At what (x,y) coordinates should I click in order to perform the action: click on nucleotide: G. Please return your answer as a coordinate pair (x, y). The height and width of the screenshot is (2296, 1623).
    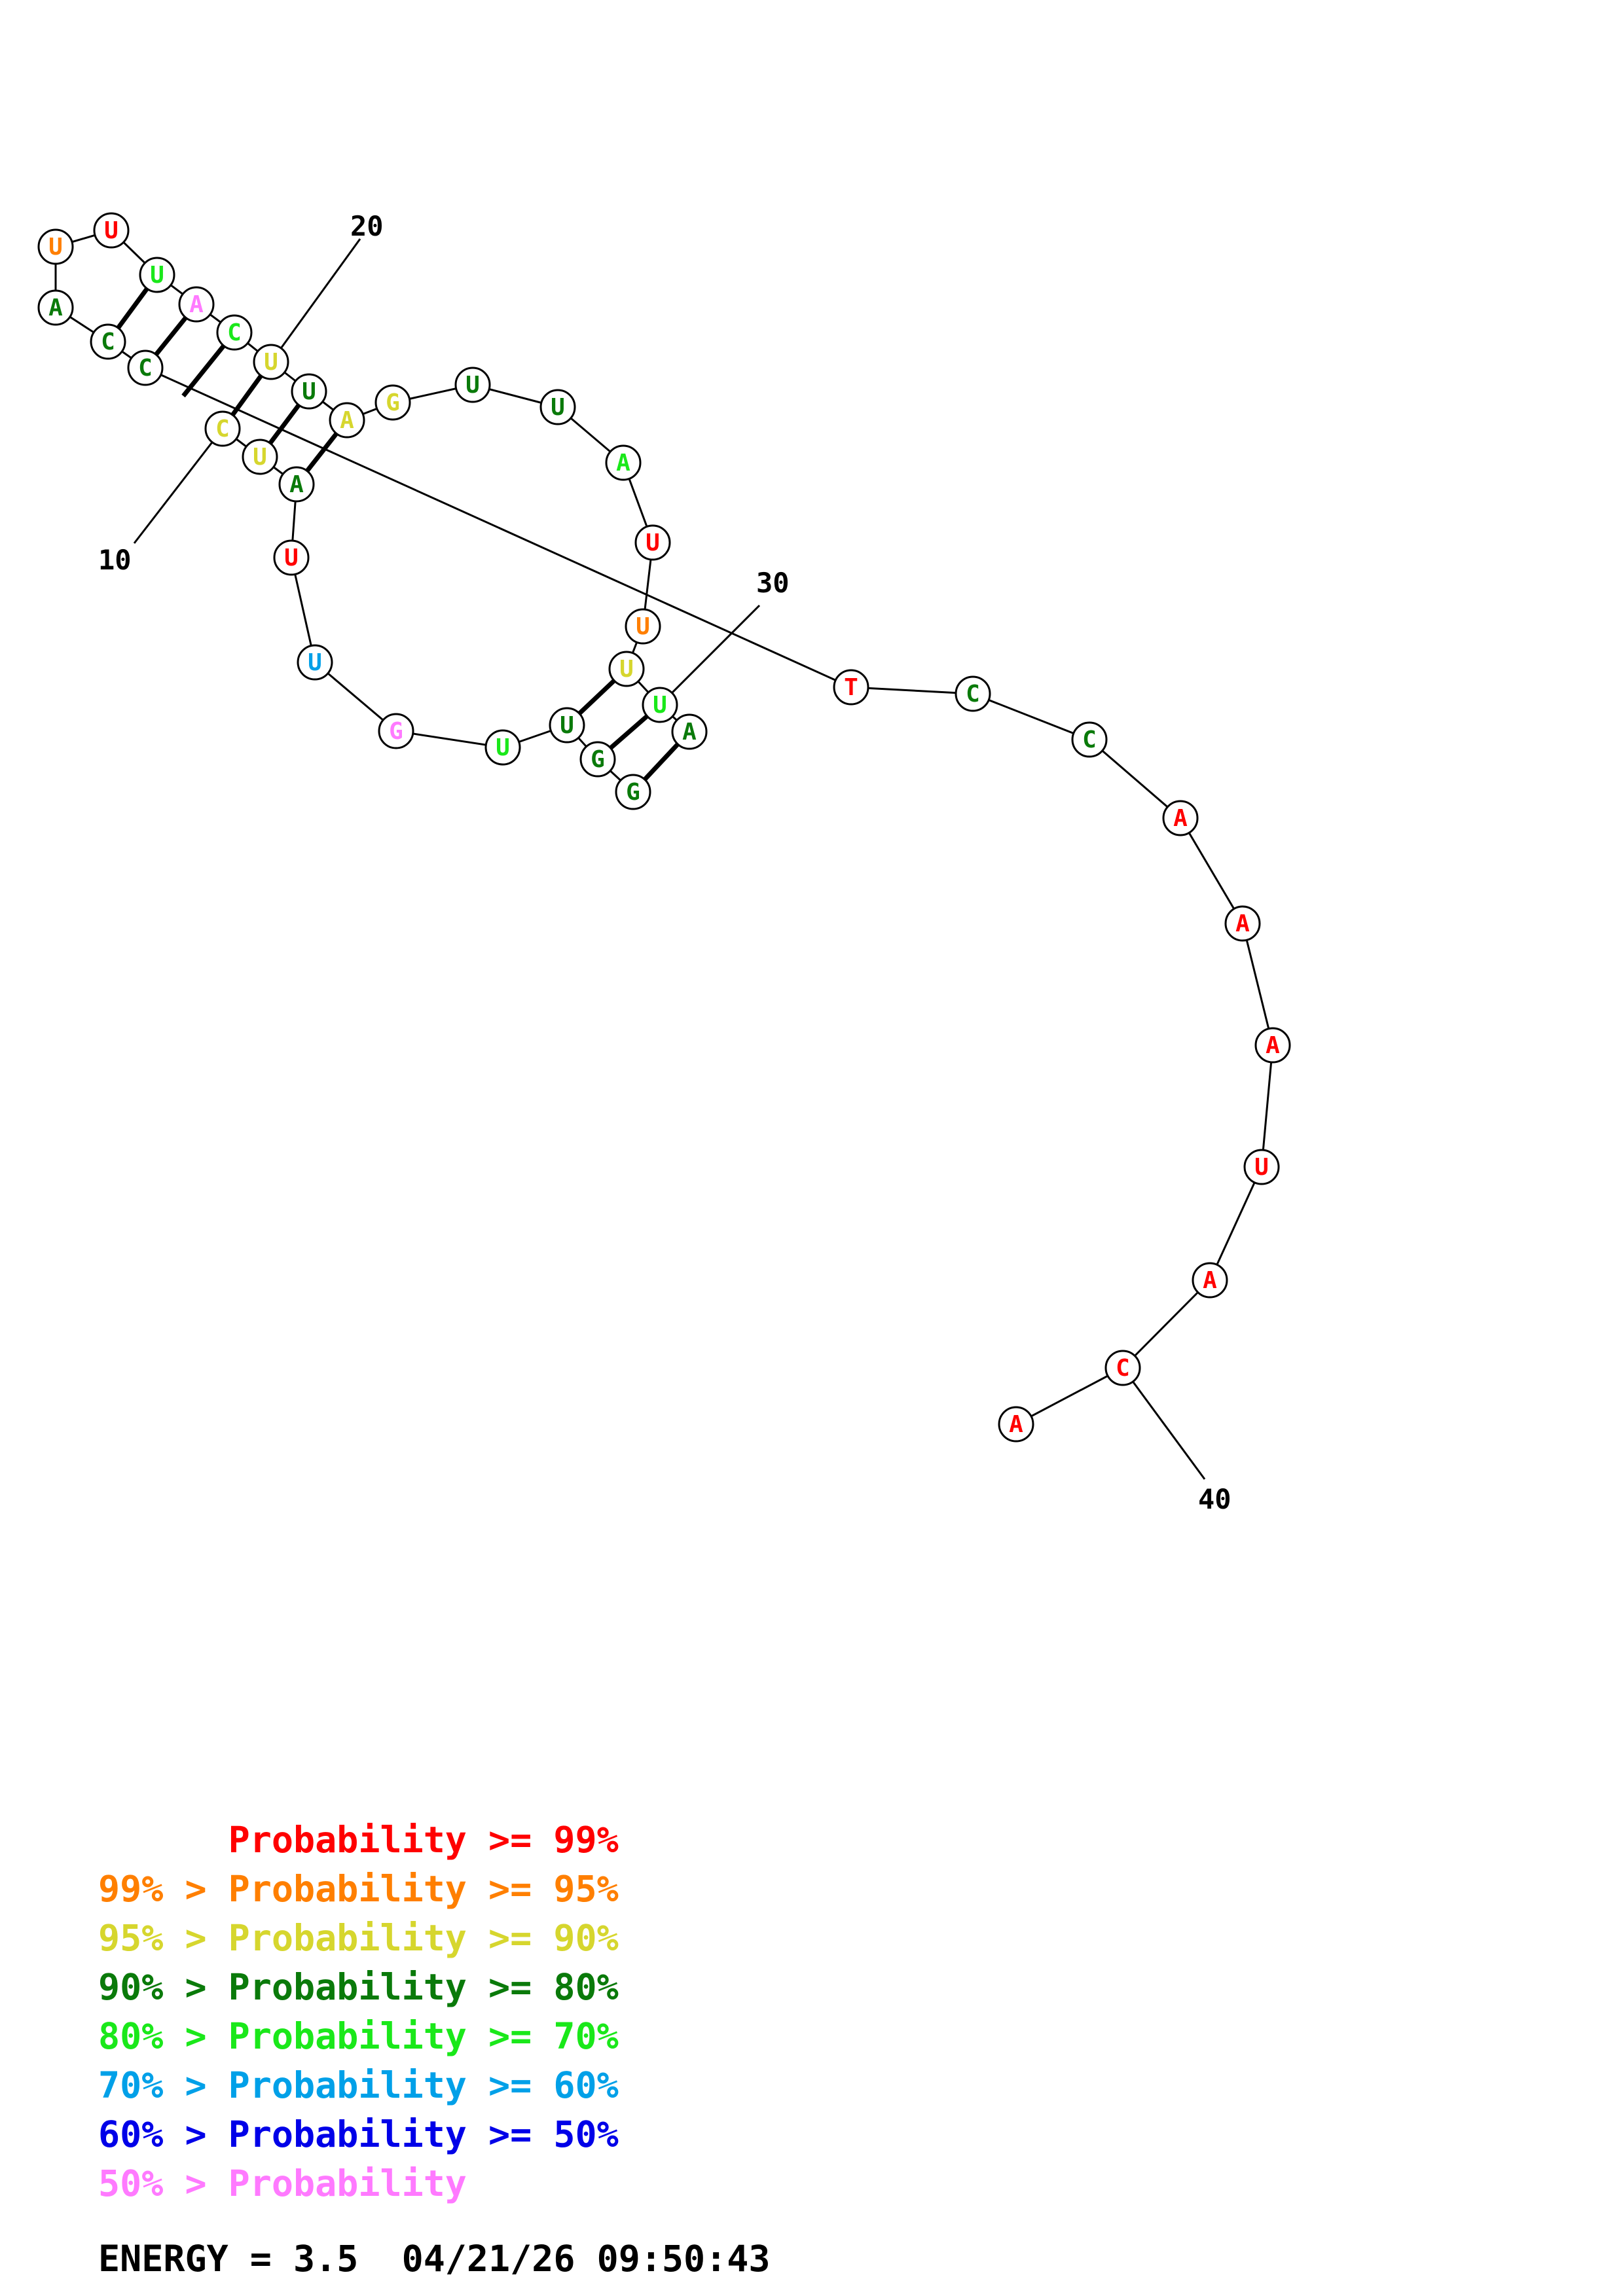
    Looking at the image, I should click on (396, 731).